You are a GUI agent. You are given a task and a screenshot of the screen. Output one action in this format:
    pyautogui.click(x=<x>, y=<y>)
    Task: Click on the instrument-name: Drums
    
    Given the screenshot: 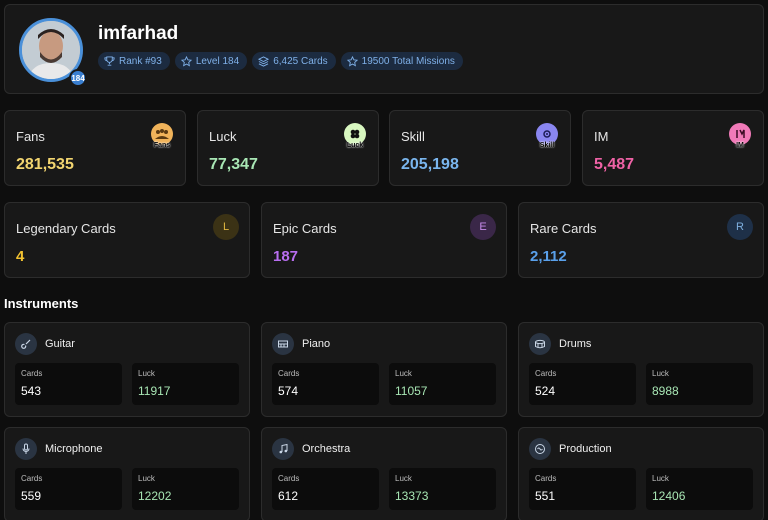 What is the action you would take?
    pyautogui.click(x=575, y=344)
    